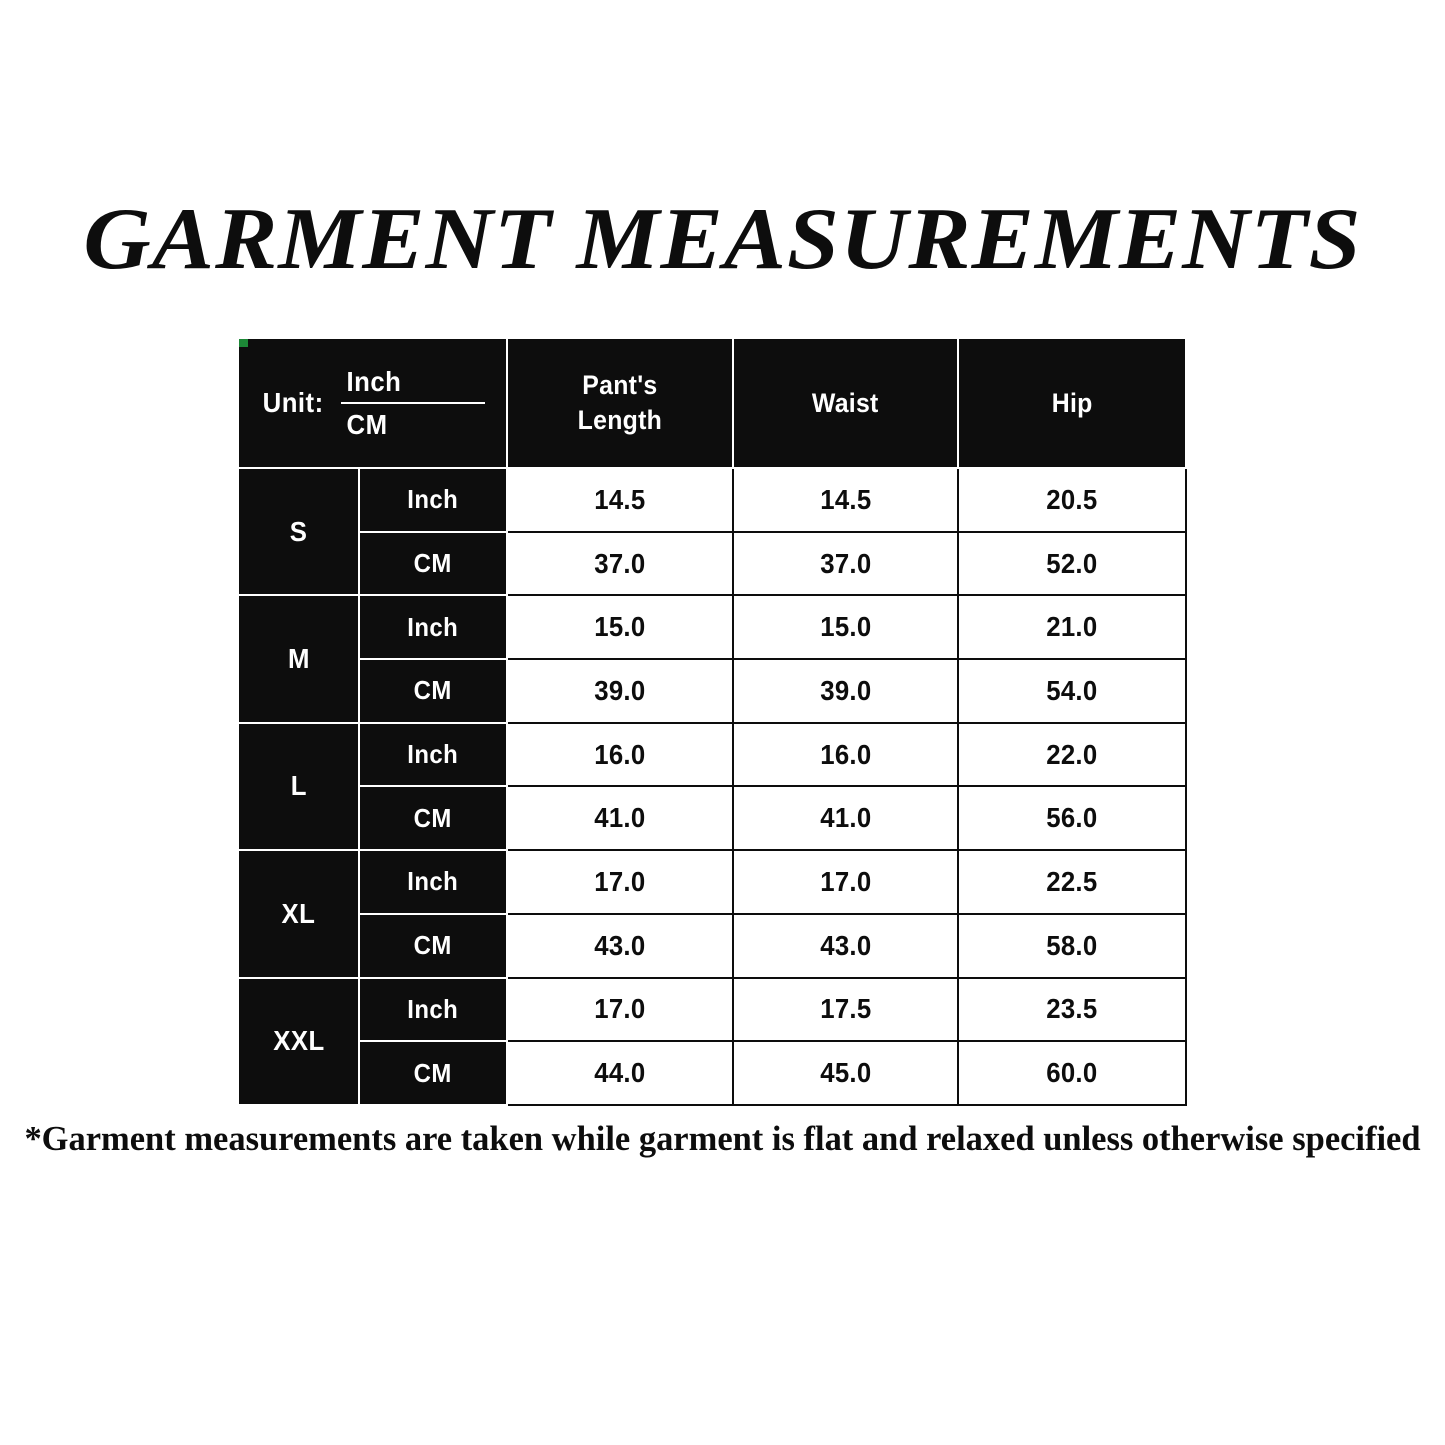  I want to click on measurement-cell: 52.0, so click(1072, 563).